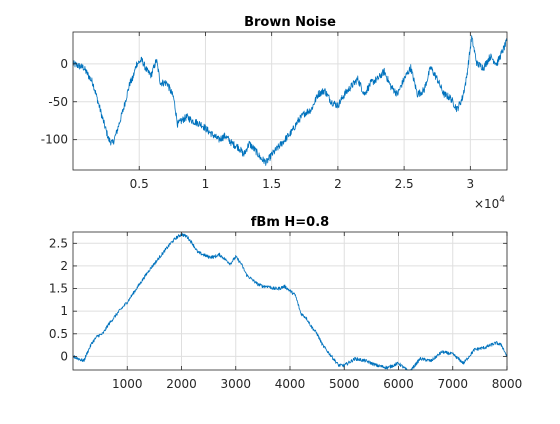 Image resolution: width=560 pixels, height=424 pixels. I want to click on y-tick-label: 2, so click(64, 266).